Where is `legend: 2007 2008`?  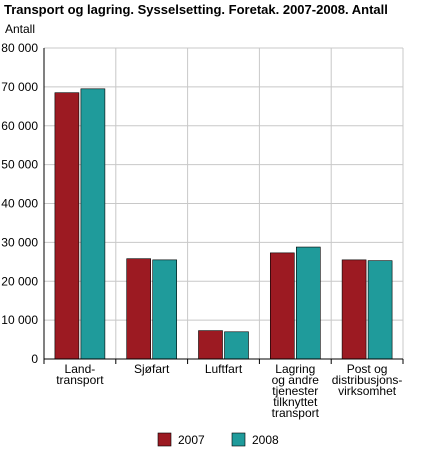
legend: 2007 2008 is located at coordinates (218, 439).